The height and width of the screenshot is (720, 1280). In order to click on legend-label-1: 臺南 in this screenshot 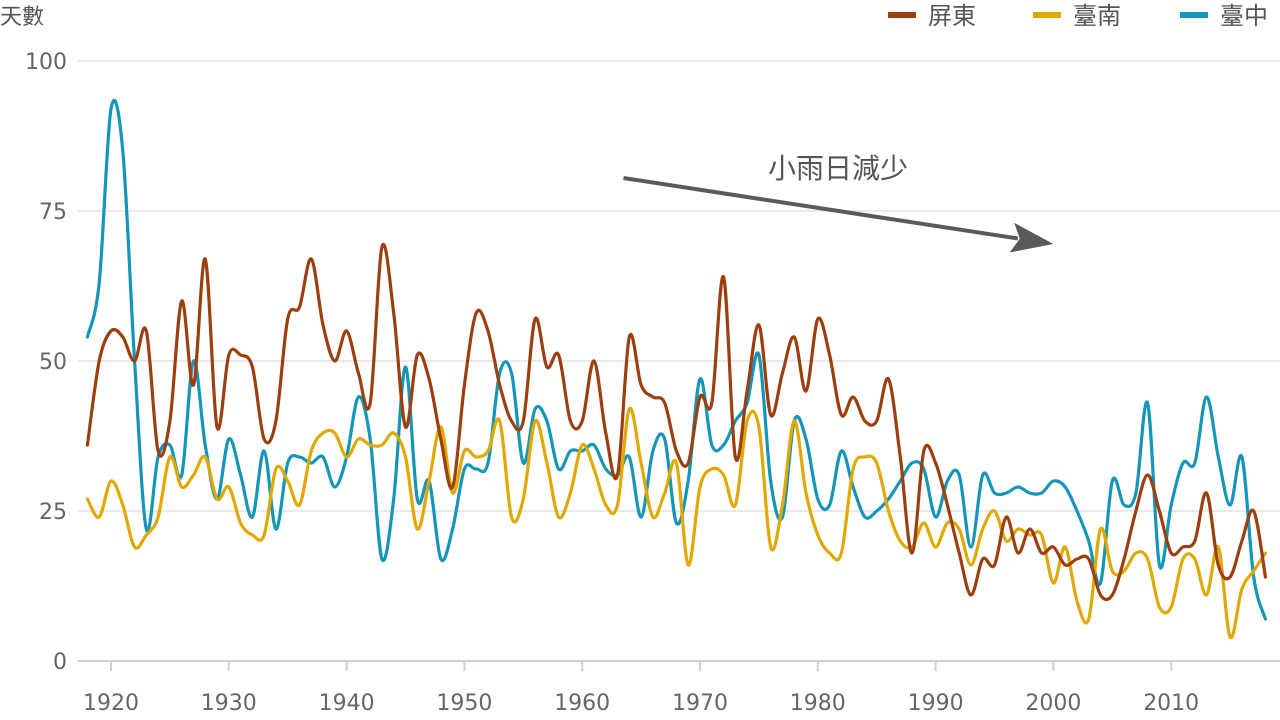, I will do `click(1097, 16)`.